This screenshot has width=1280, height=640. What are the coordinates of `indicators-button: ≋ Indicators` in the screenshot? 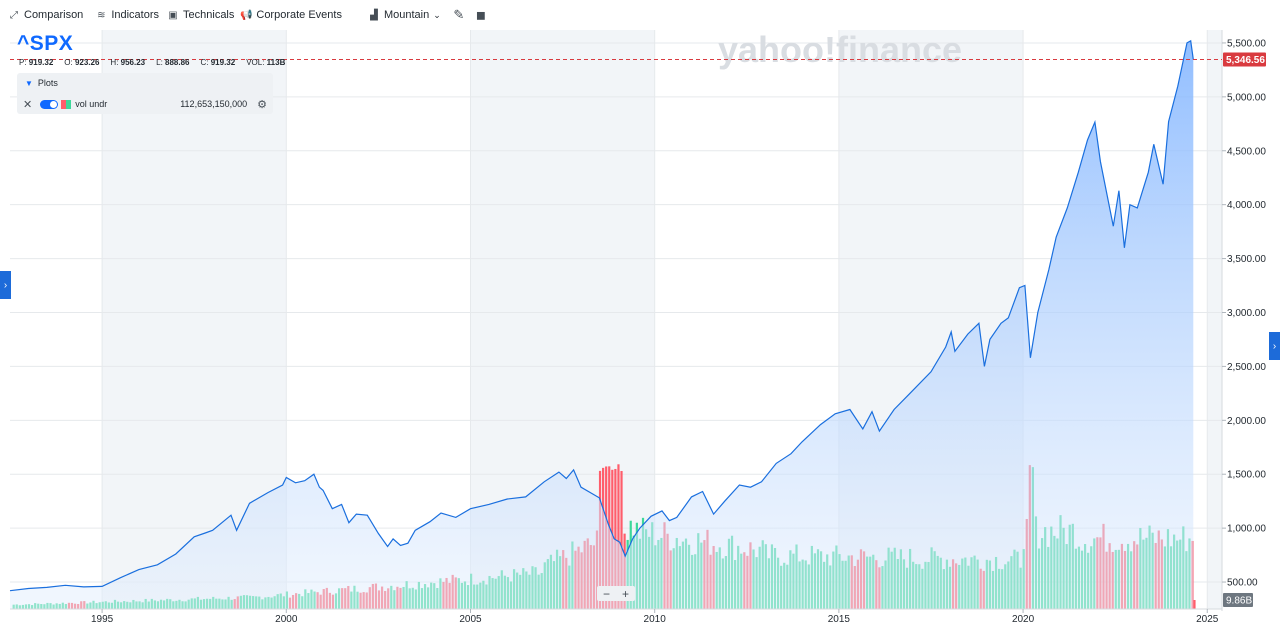 It's located at (127, 15).